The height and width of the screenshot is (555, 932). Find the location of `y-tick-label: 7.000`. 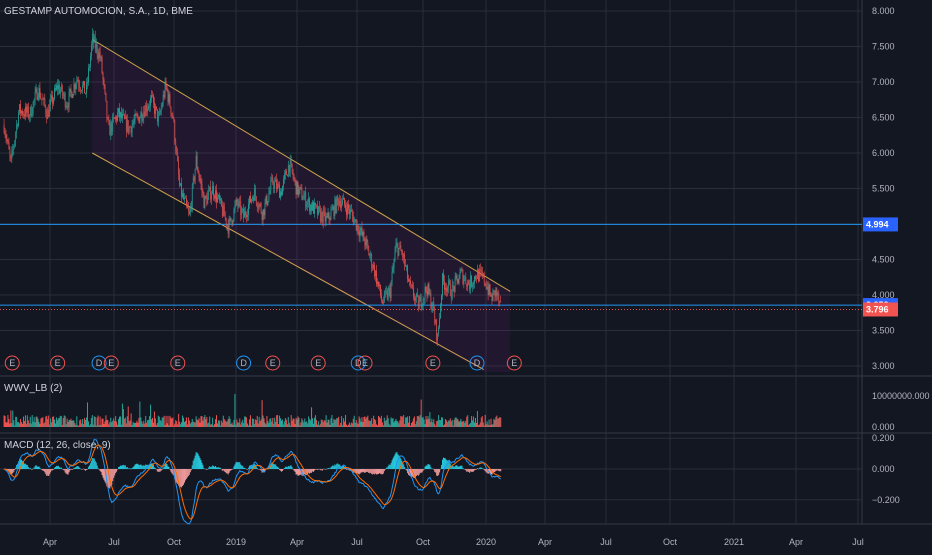

y-tick-label: 7.000 is located at coordinates (883, 82).